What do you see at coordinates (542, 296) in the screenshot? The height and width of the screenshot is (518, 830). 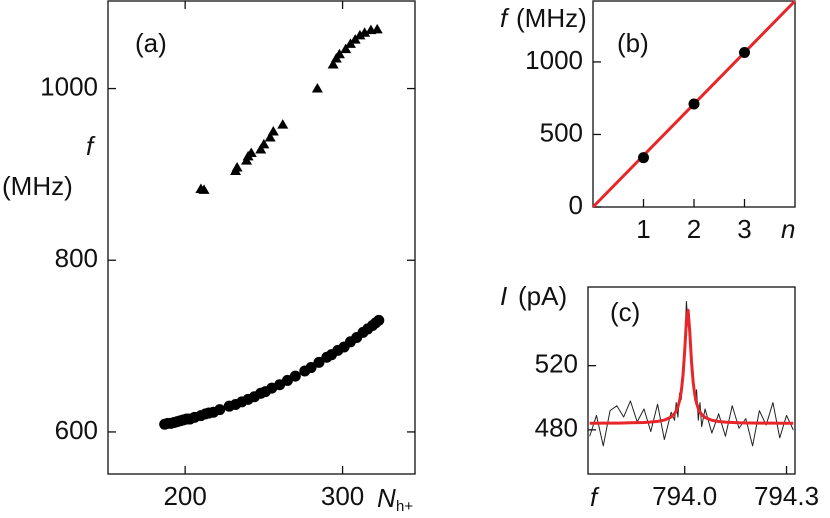 I see `y-axis-unit: (pA)` at bounding box center [542, 296].